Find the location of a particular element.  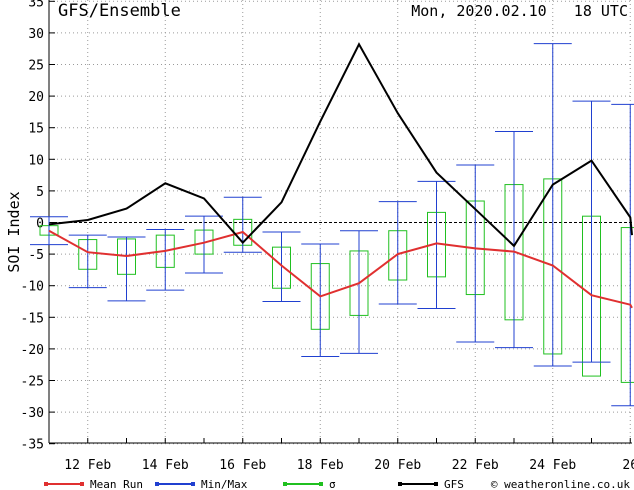

x-tick-label: 20 Feb is located at coordinates (397, 465).